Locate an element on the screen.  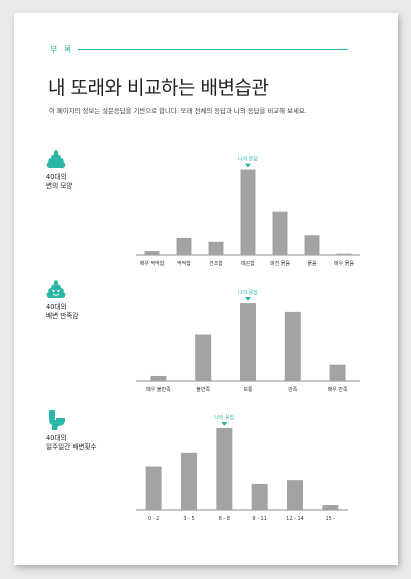
tick-label-0: 0 - 2 is located at coordinates (153, 519).